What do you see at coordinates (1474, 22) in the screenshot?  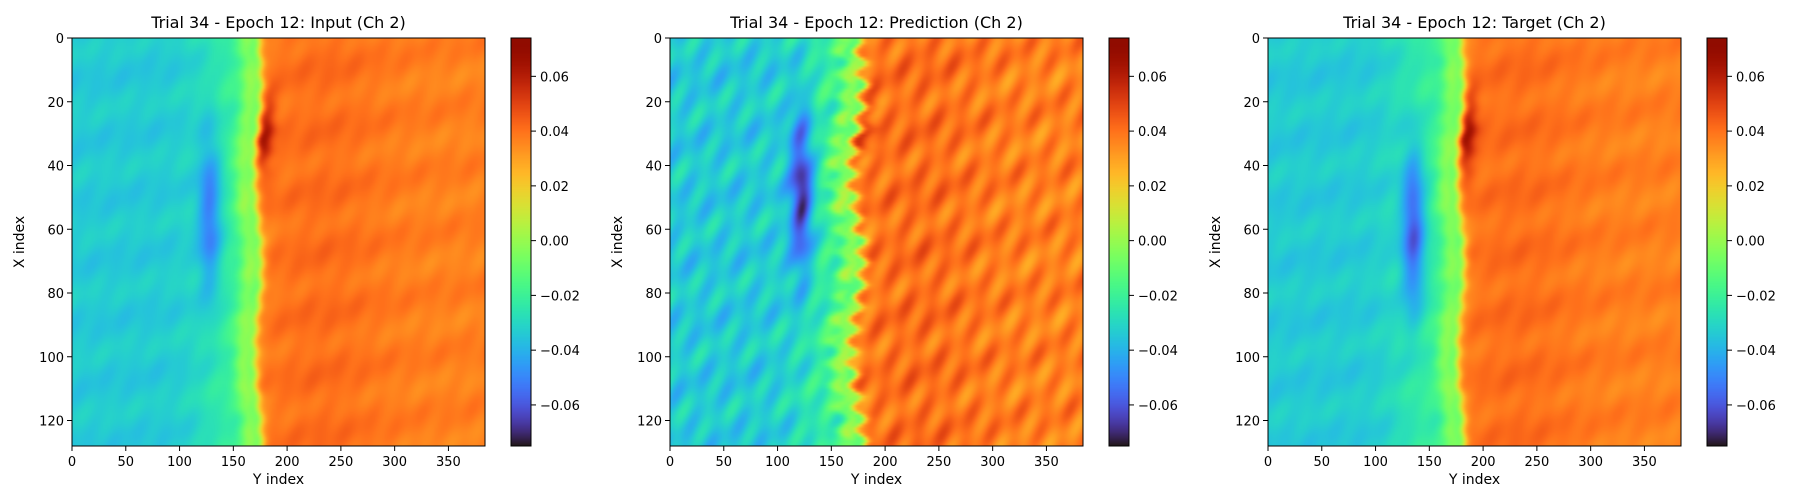 I see `chart-title: Trial 34 - Epoch 12: Target (Ch 2)` at bounding box center [1474, 22].